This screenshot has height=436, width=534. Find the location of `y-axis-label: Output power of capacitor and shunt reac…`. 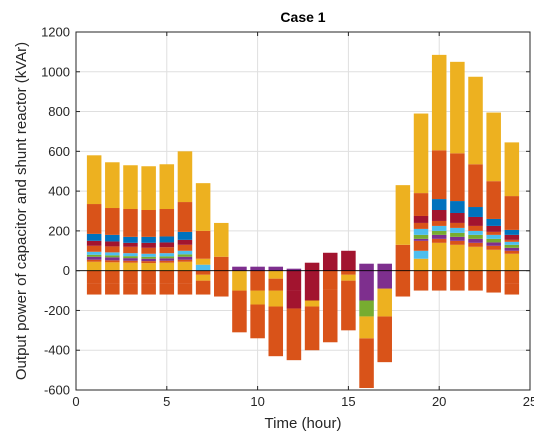

y-axis-label: Output power of capacitor and shunt reac… is located at coordinates (21, 211).